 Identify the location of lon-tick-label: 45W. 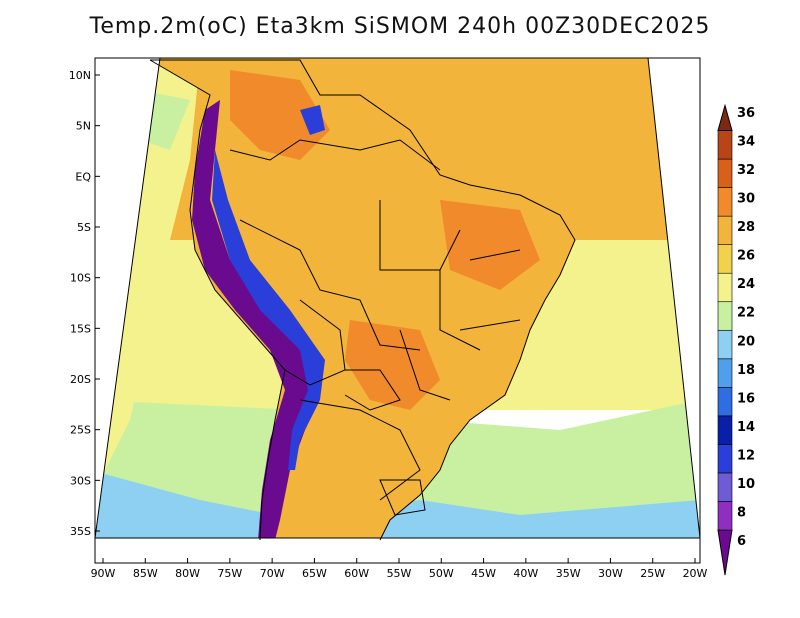
(483, 573).